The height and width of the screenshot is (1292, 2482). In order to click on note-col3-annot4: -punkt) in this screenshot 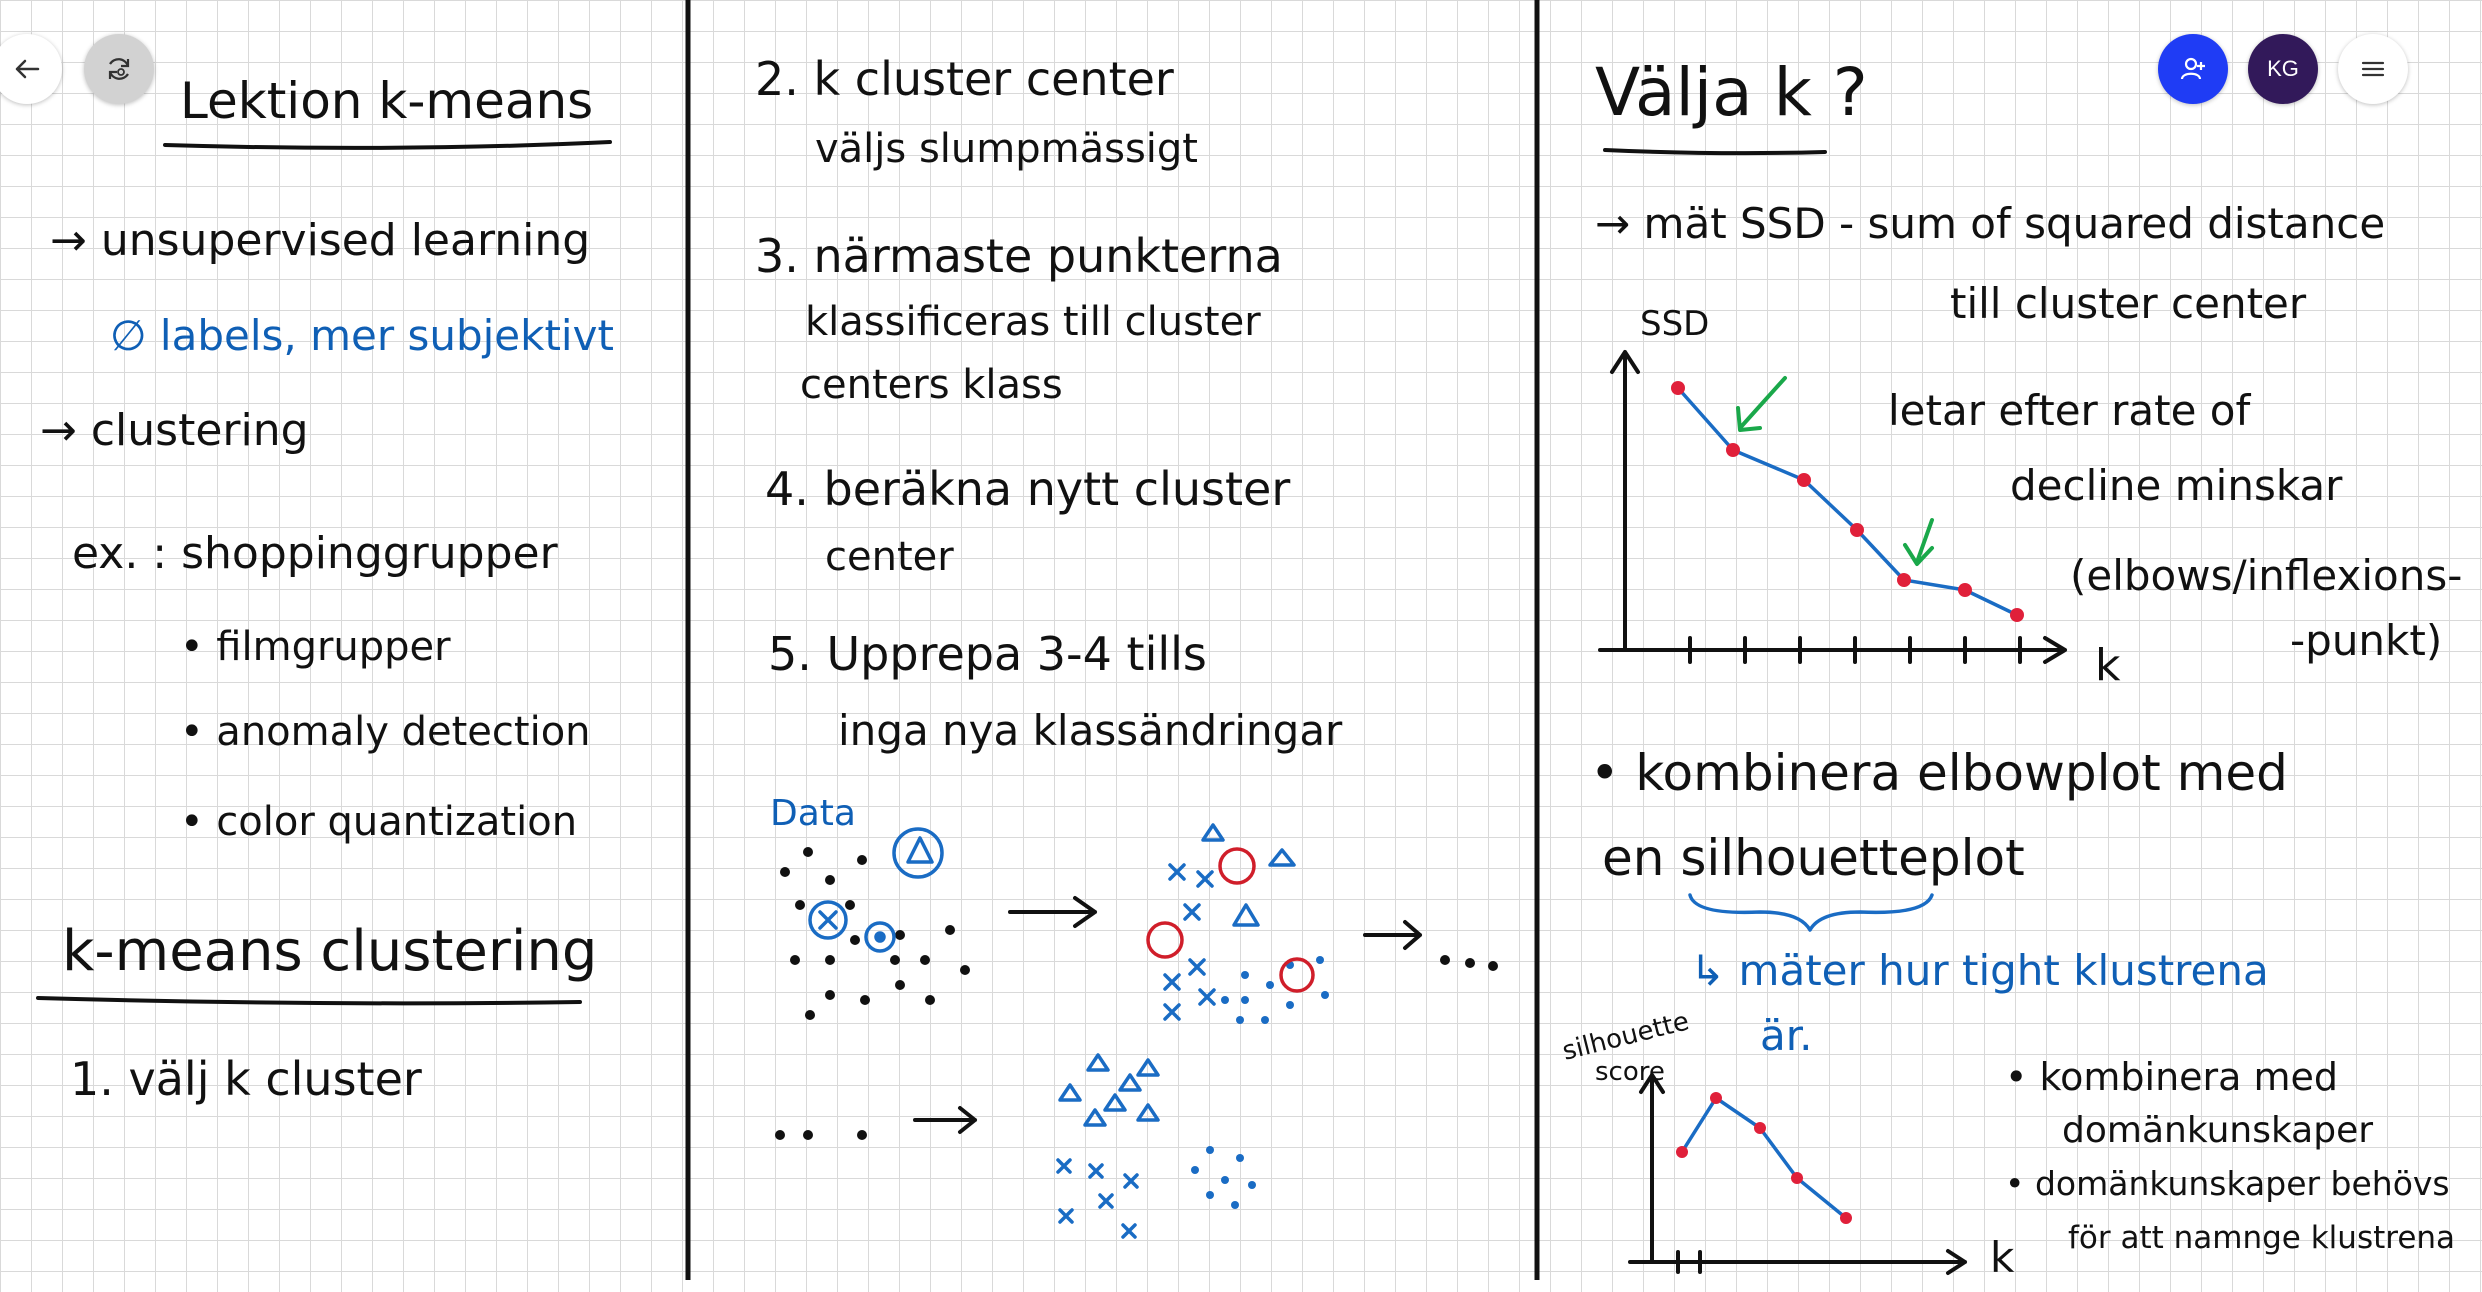, I will do `click(2366, 640)`.